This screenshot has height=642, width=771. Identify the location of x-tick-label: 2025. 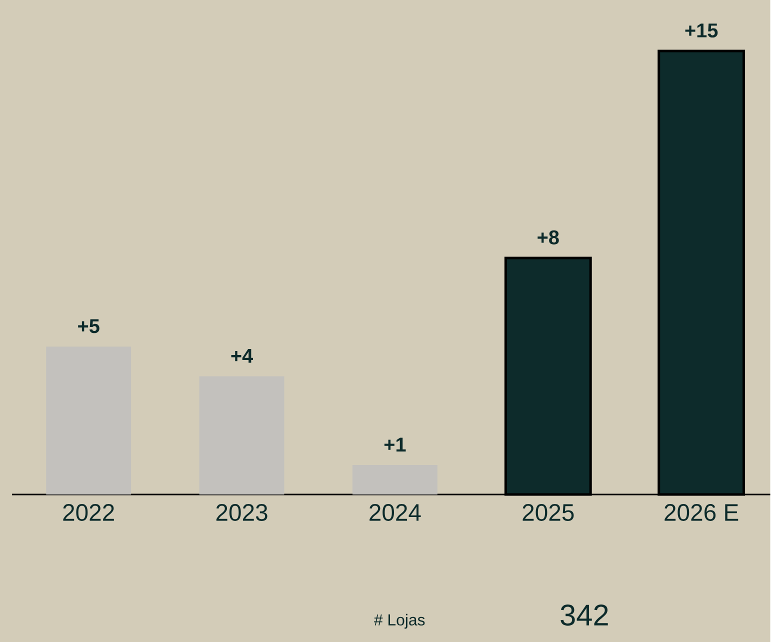
(548, 512).